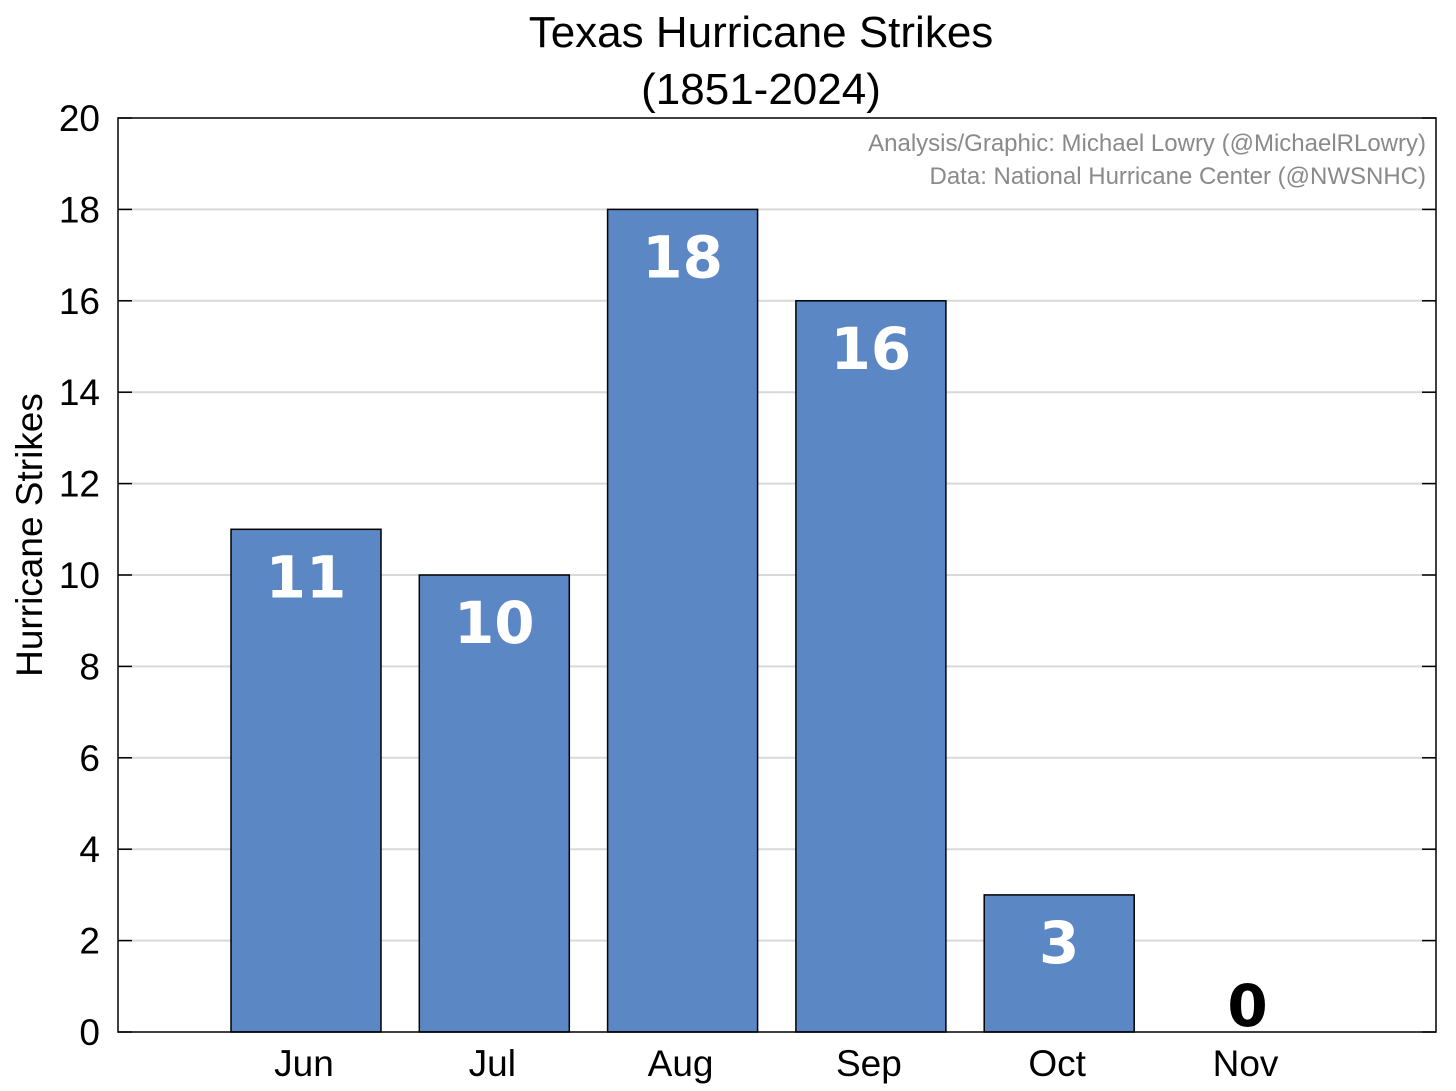  What do you see at coordinates (1059, 943) in the screenshot?
I see `bar-value-label: 3` at bounding box center [1059, 943].